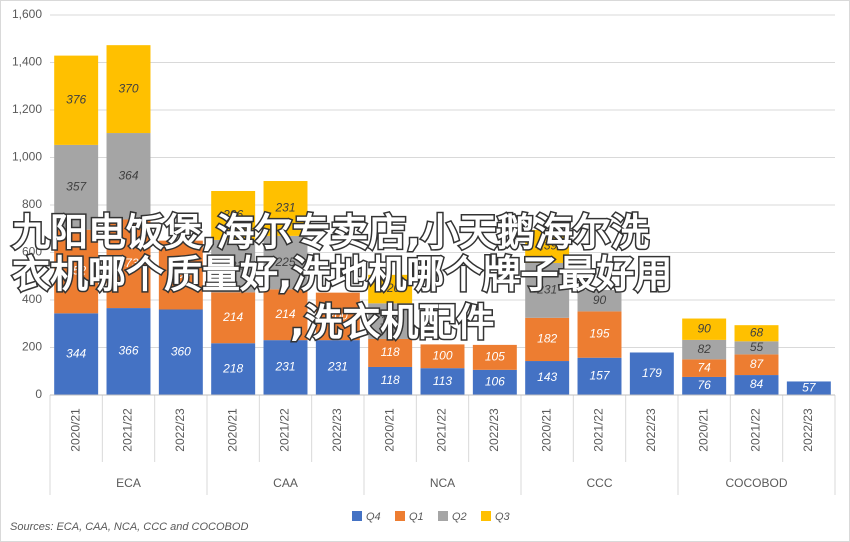 The height and width of the screenshot is (542, 850). What do you see at coordinates (32, 204) in the screenshot?
I see `y-tick-label: 800` at bounding box center [32, 204].